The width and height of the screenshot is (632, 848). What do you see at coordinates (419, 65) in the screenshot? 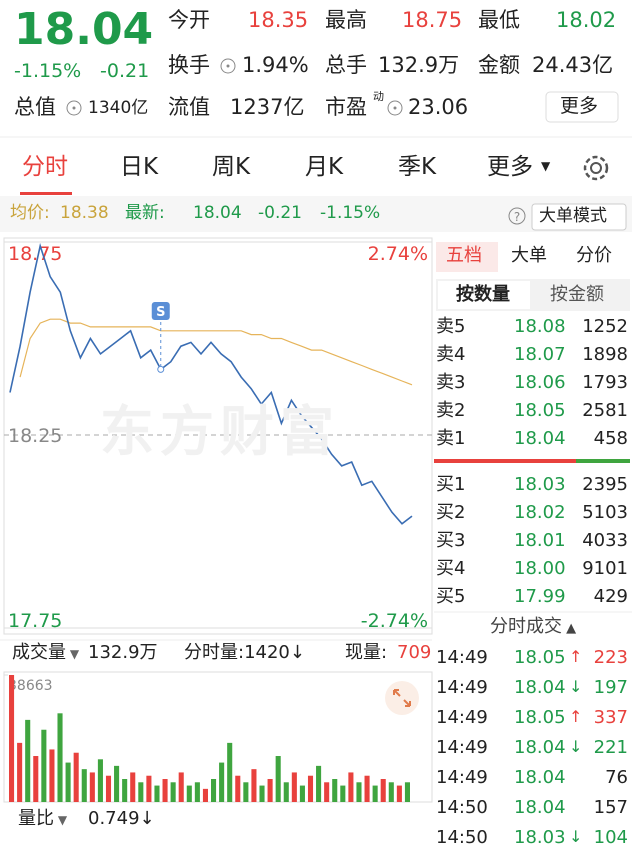
I see `stat-value: 132.9万` at bounding box center [419, 65].